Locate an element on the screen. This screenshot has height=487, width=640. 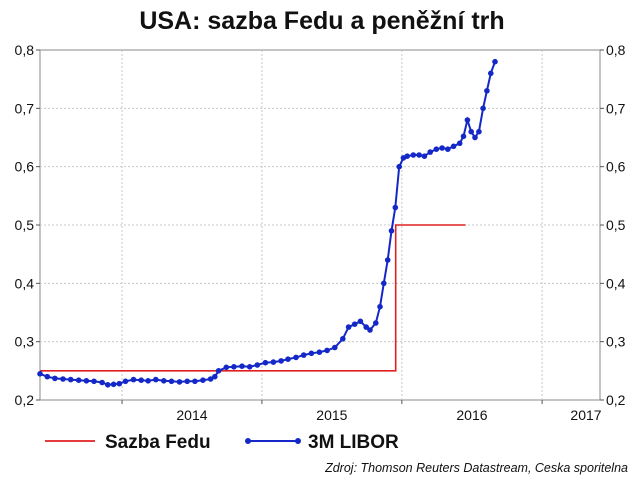
y-axis-left: 0,2 0,3 0,4 0,5 0,6 0,7 0,8 is located at coordinates (27, 225).